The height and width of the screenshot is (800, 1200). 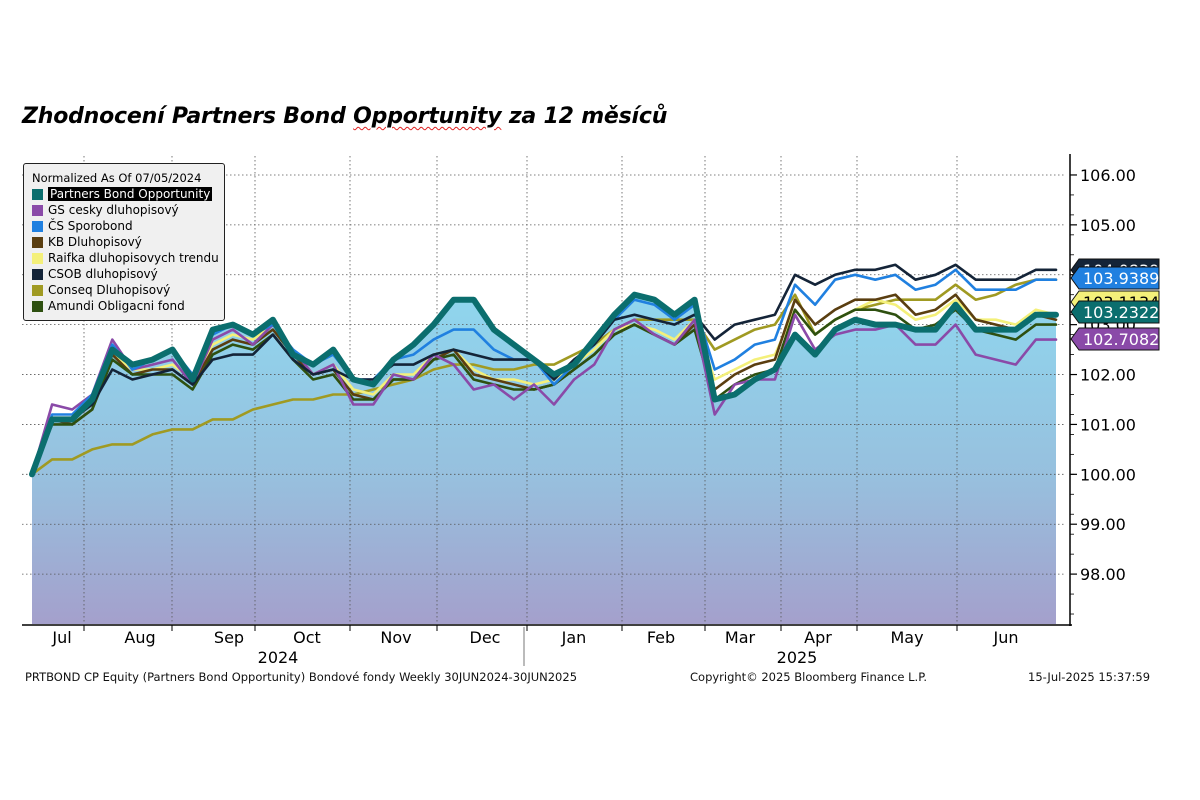 What do you see at coordinates (818, 637) in the screenshot?
I see `x-tick-label-9: Apr` at bounding box center [818, 637].